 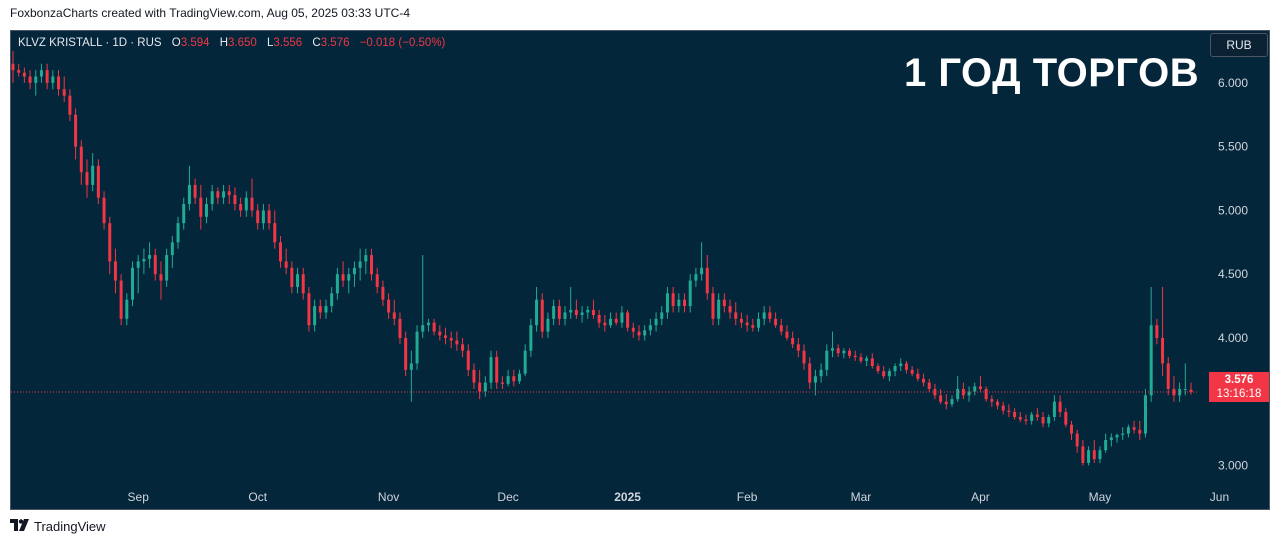 I want to click on currency-button: RUB, so click(x=1239, y=45).